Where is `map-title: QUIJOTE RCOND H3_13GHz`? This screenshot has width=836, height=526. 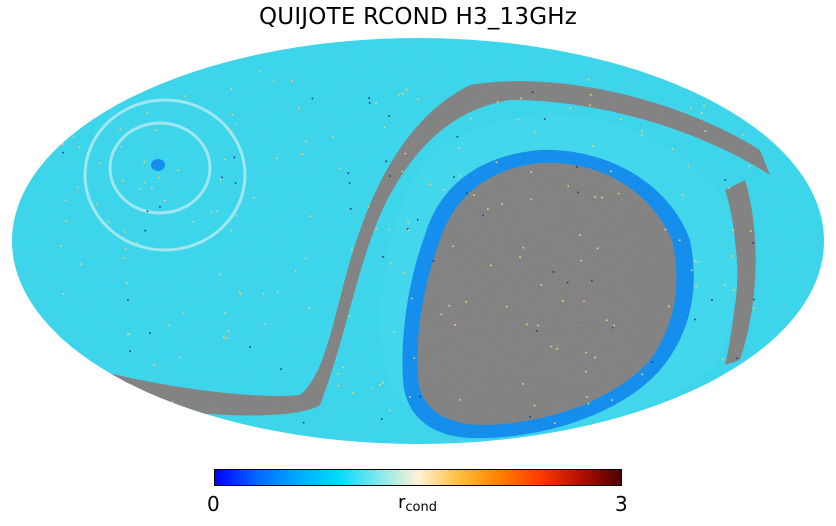
map-title: QUIJOTE RCOND H3_13GHz is located at coordinates (417, 17).